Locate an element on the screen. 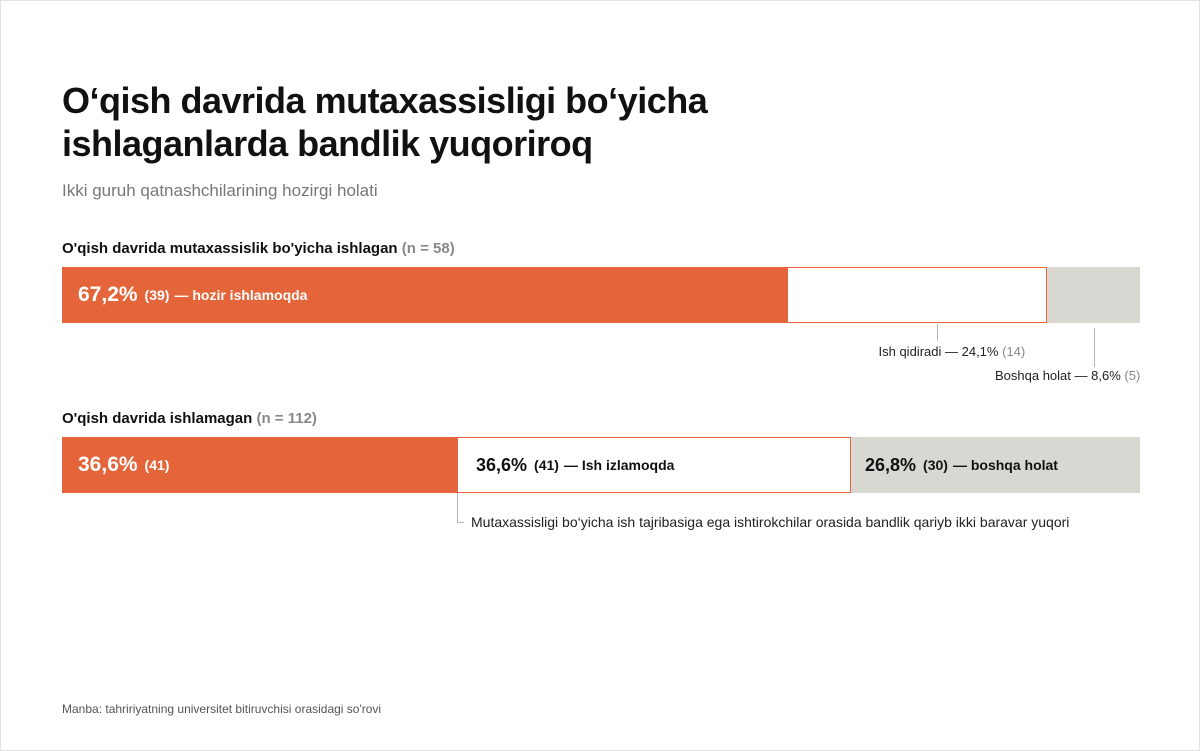 The height and width of the screenshot is (751, 1200). callout-g1-other-text: Boshqa holat — is located at coordinates (1041, 375).